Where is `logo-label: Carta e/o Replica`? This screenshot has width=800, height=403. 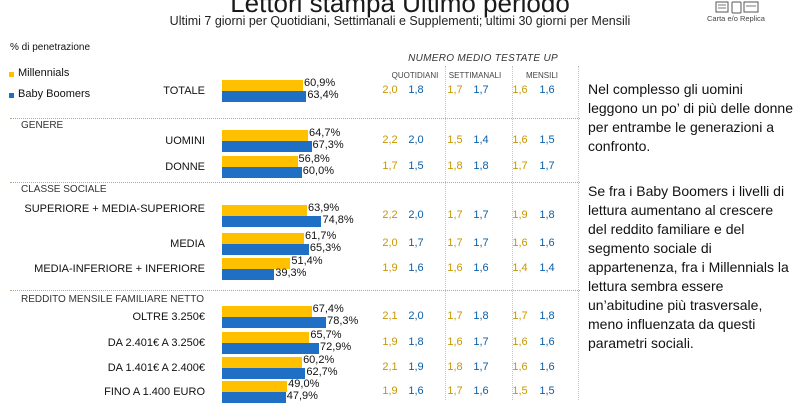
logo-label: Carta e/o Replica is located at coordinates (736, 18).